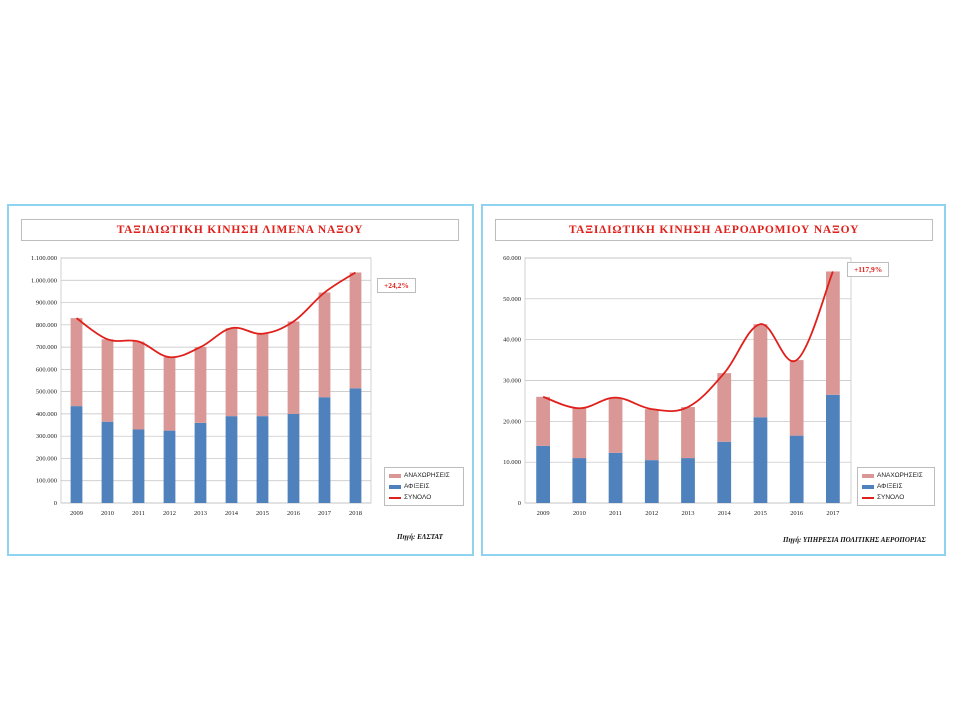 Image resolution: width=960 pixels, height=720 pixels. I want to click on y-tick-label: 900.000, so click(46, 303).